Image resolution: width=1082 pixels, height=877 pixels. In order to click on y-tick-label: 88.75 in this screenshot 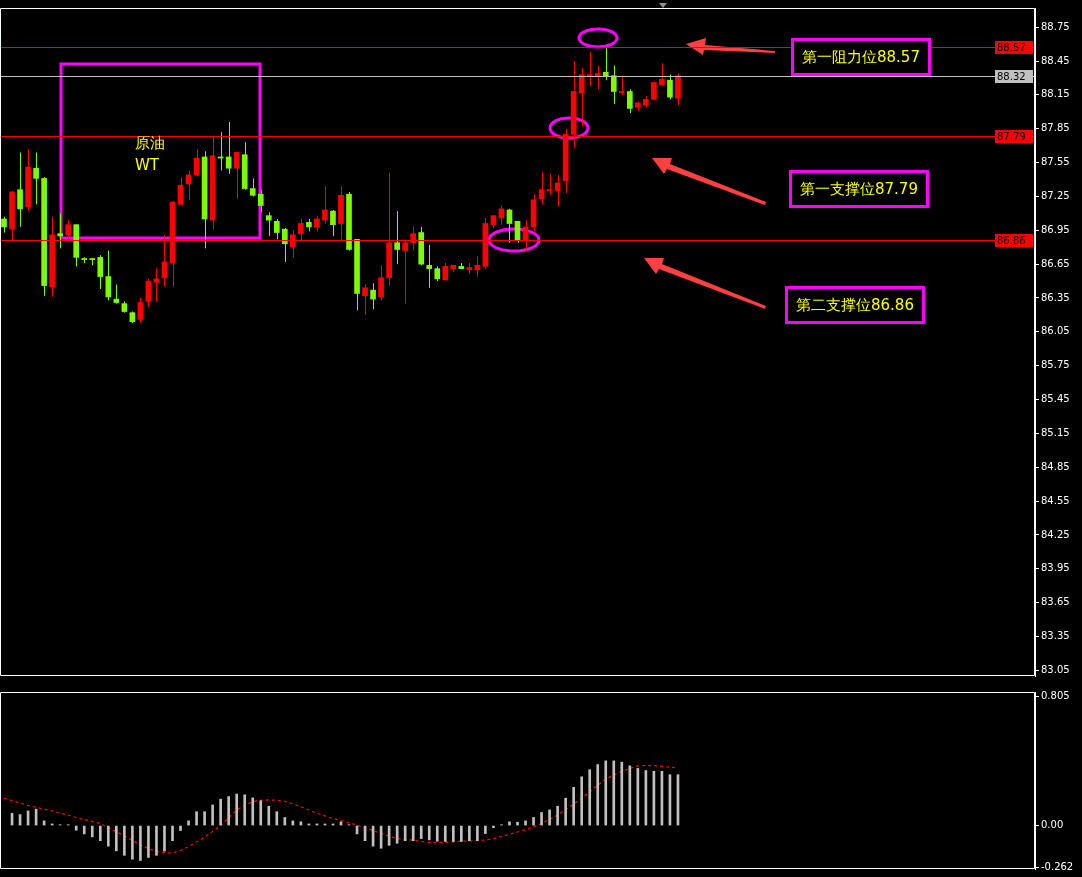, I will do `click(1055, 26)`.